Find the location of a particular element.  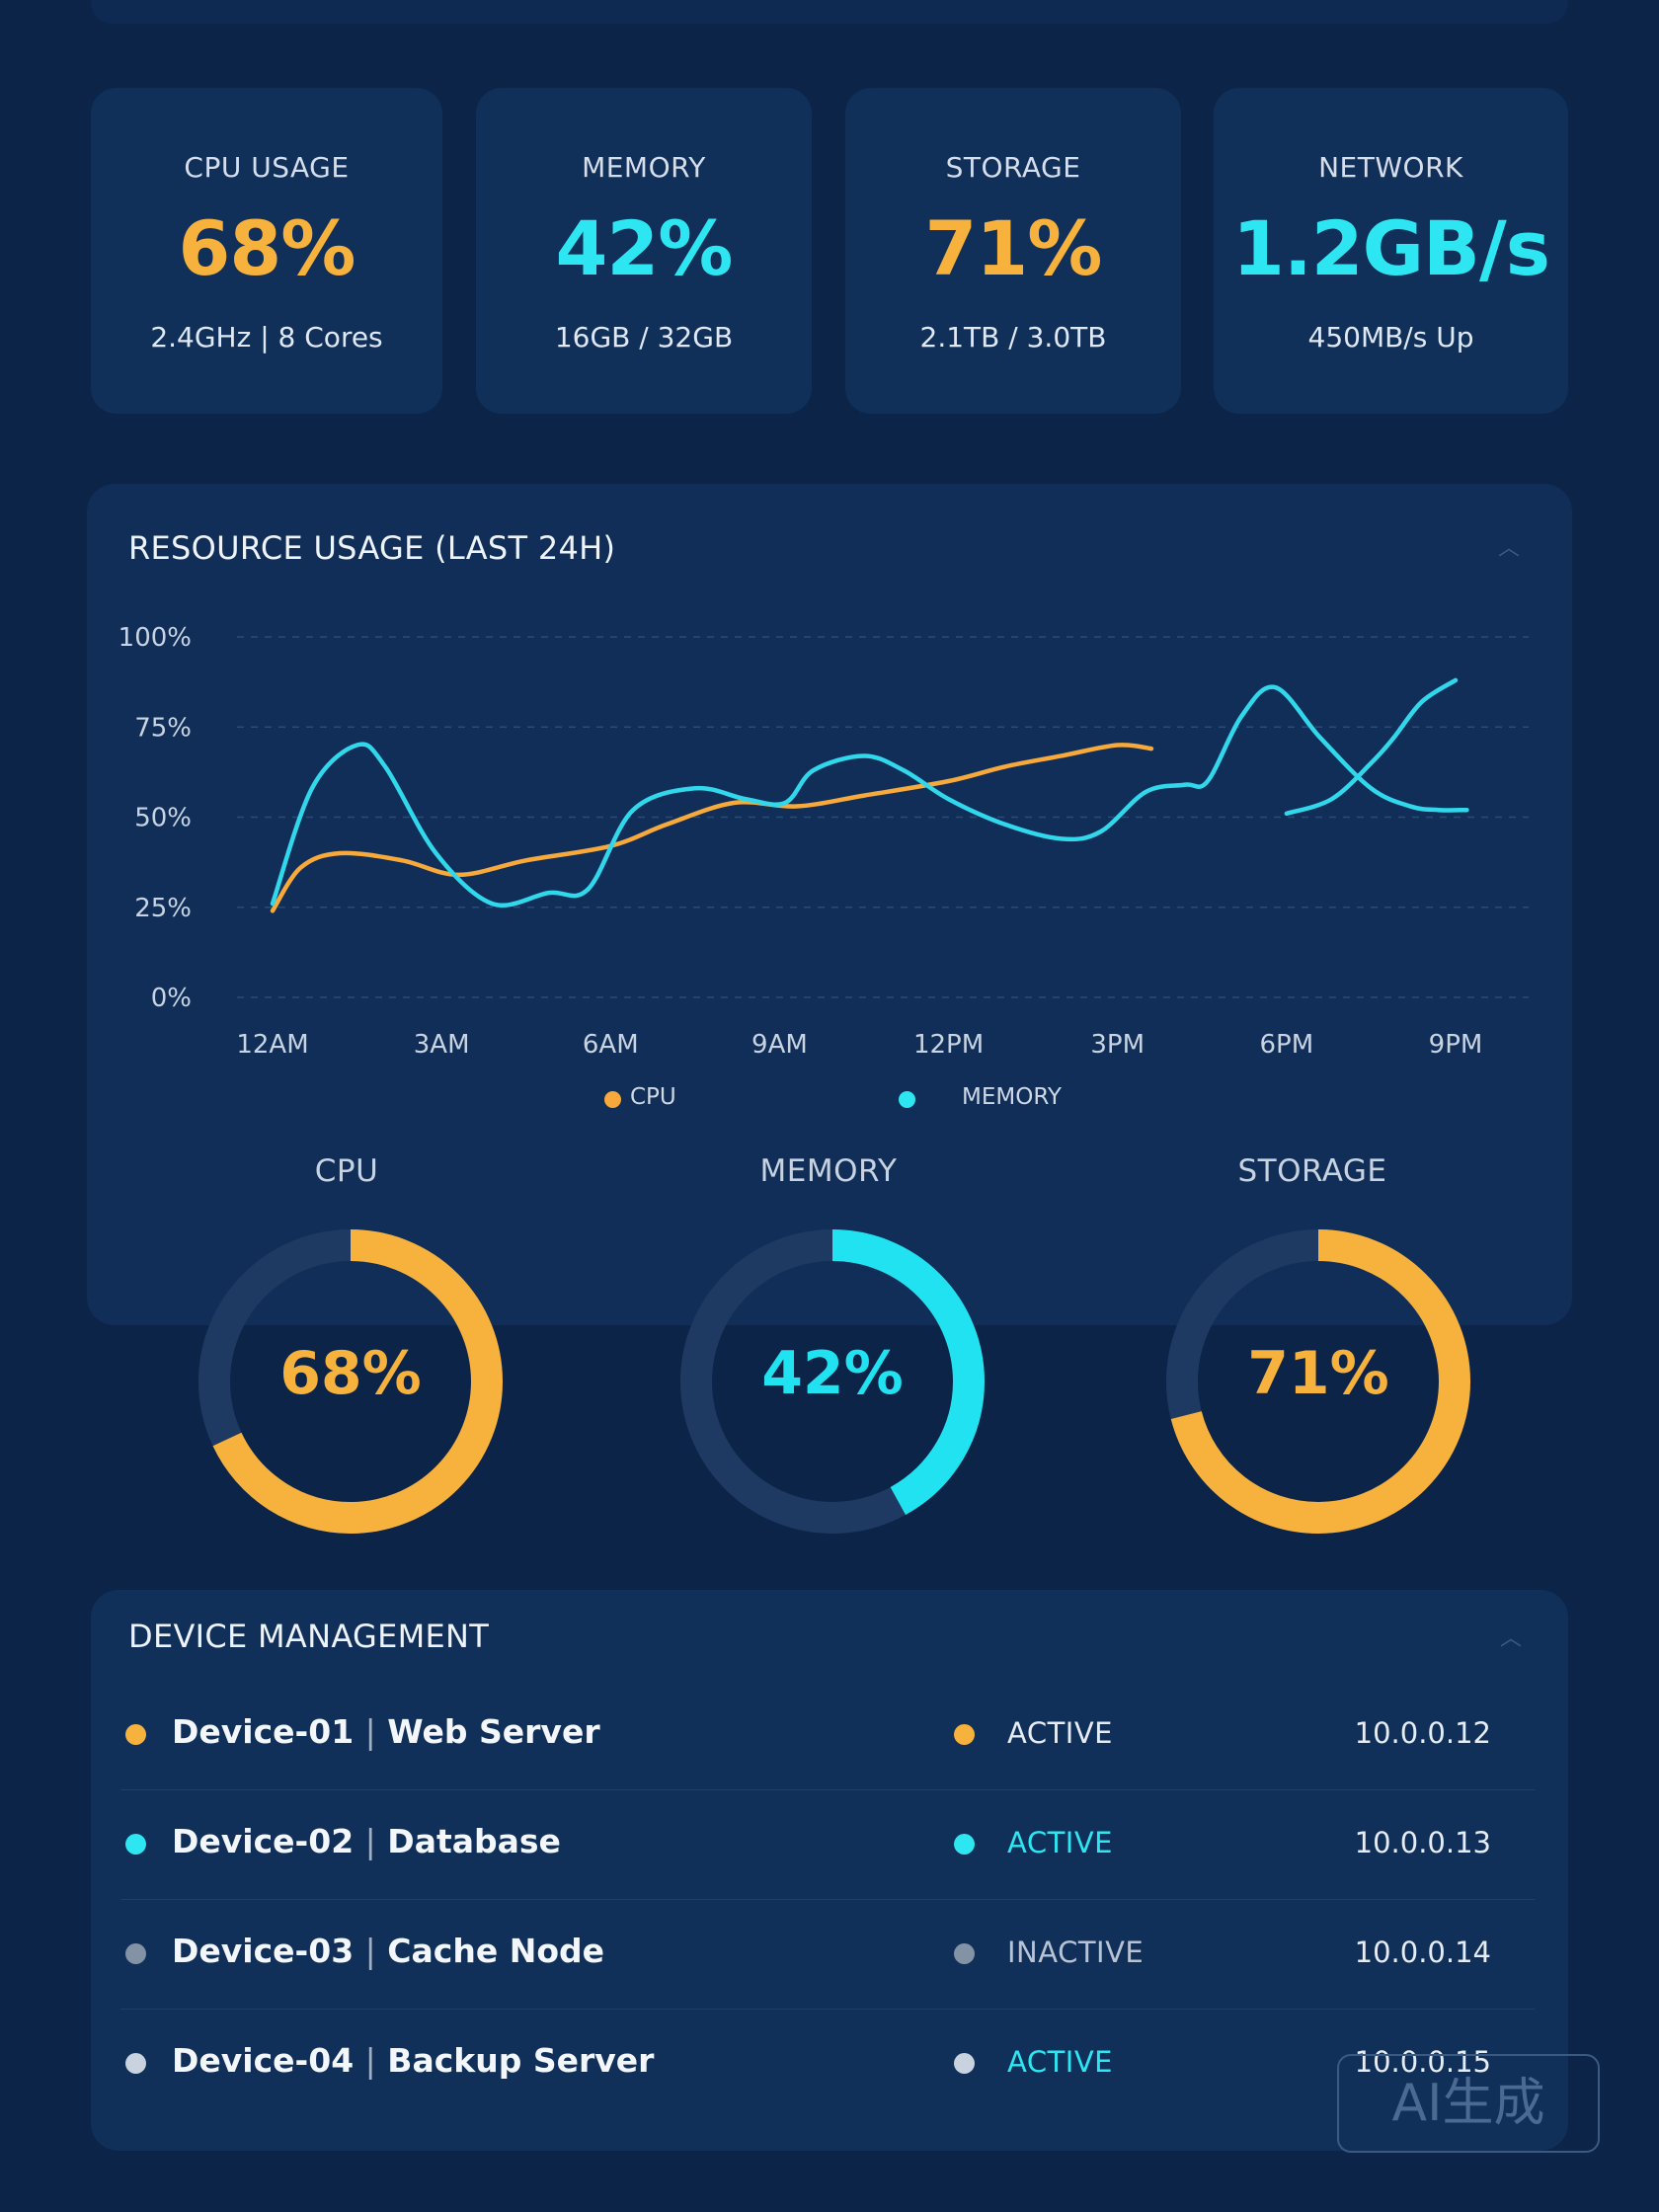

y-tick-label: 50% is located at coordinates (163, 819).